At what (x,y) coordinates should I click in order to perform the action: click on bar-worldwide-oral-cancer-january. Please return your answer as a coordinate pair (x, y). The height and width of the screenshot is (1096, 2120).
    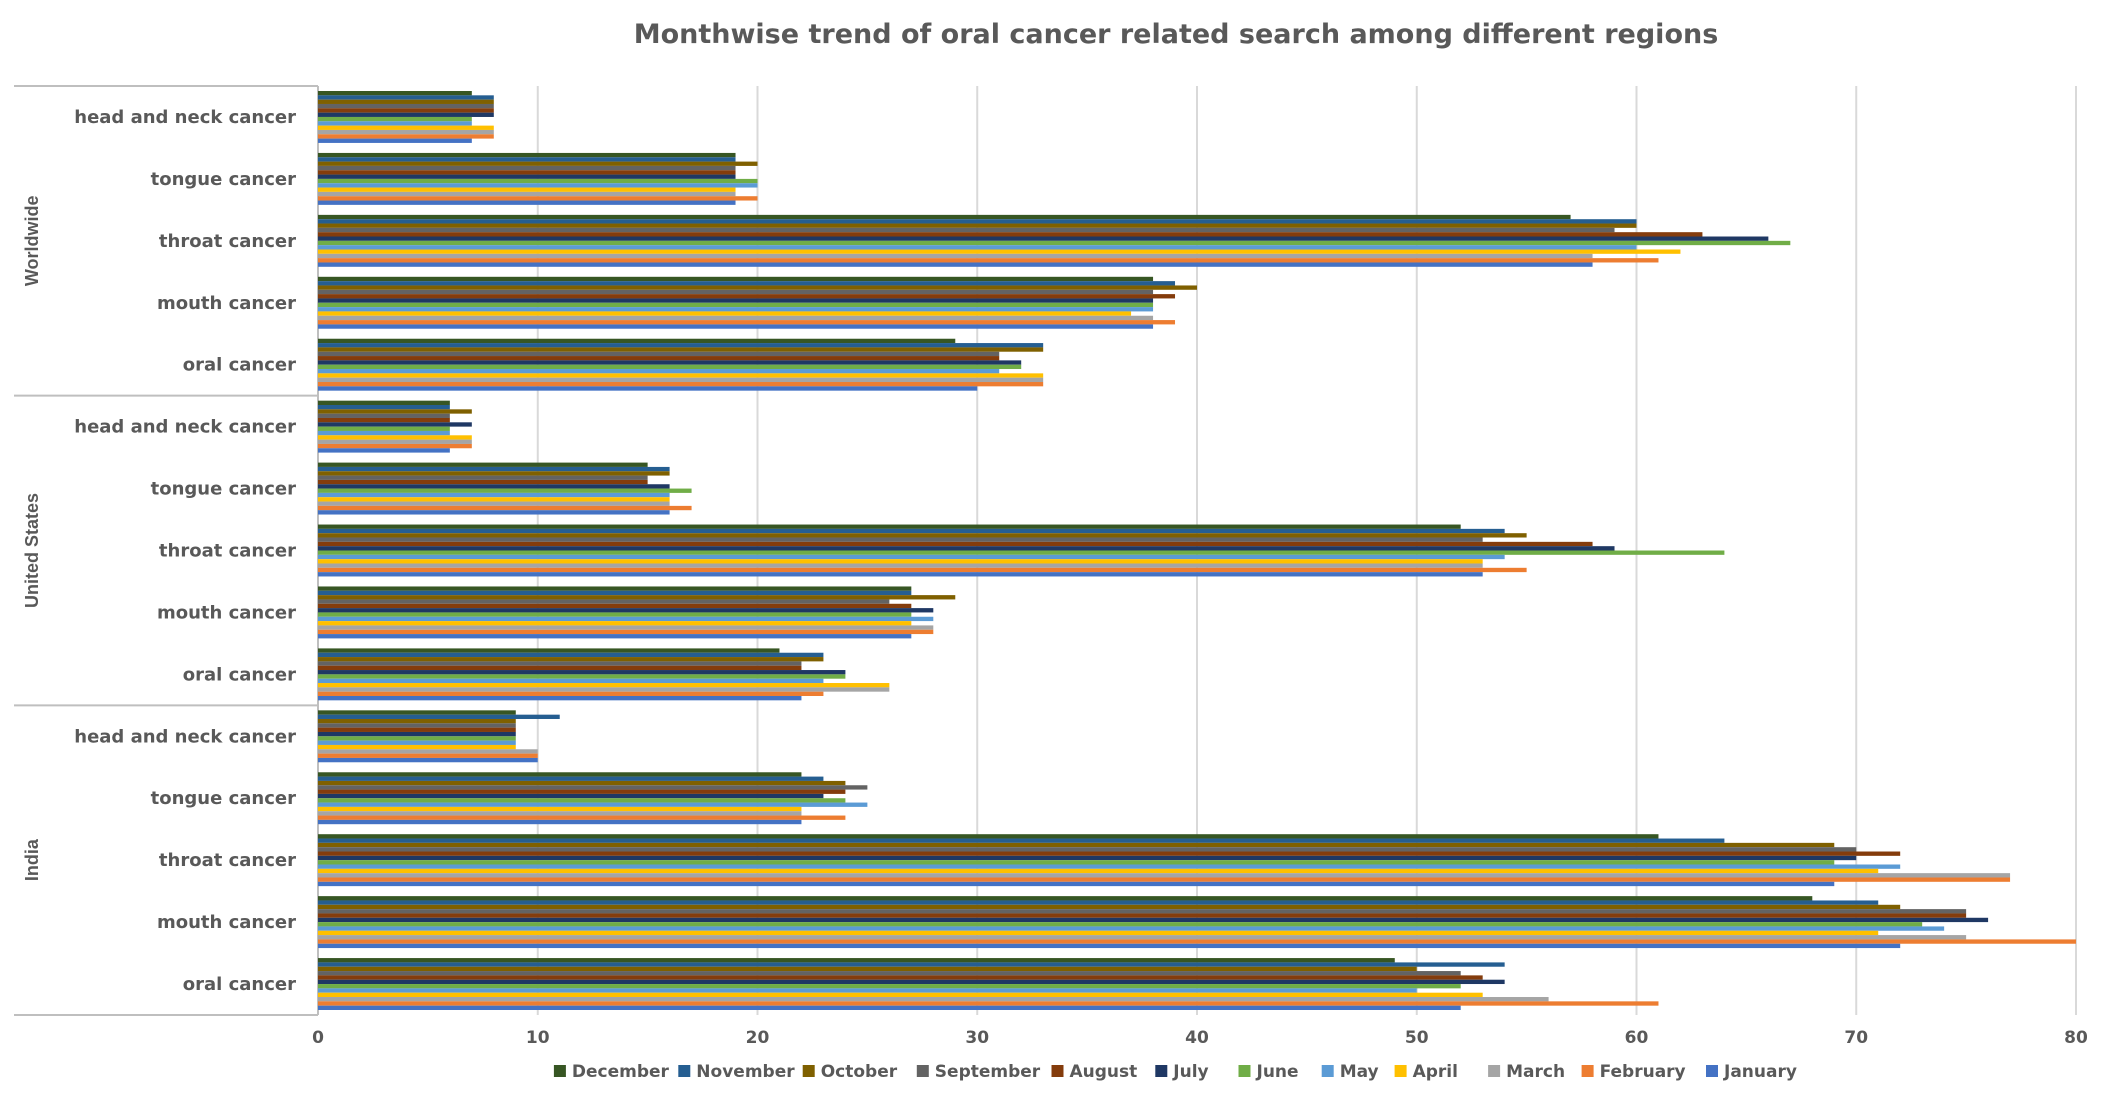
    Looking at the image, I should click on (648, 388).